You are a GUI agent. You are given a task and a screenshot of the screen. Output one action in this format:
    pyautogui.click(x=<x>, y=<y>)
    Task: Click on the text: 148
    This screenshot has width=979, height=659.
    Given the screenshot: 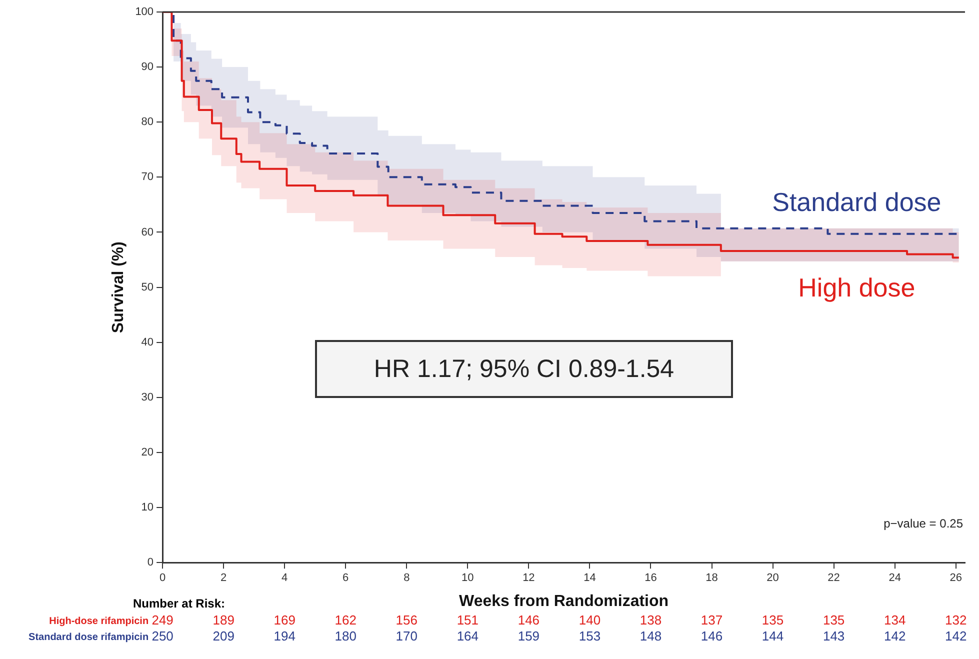 What is the action you would take?
    pyautogui.click(x=651, y=636)
    